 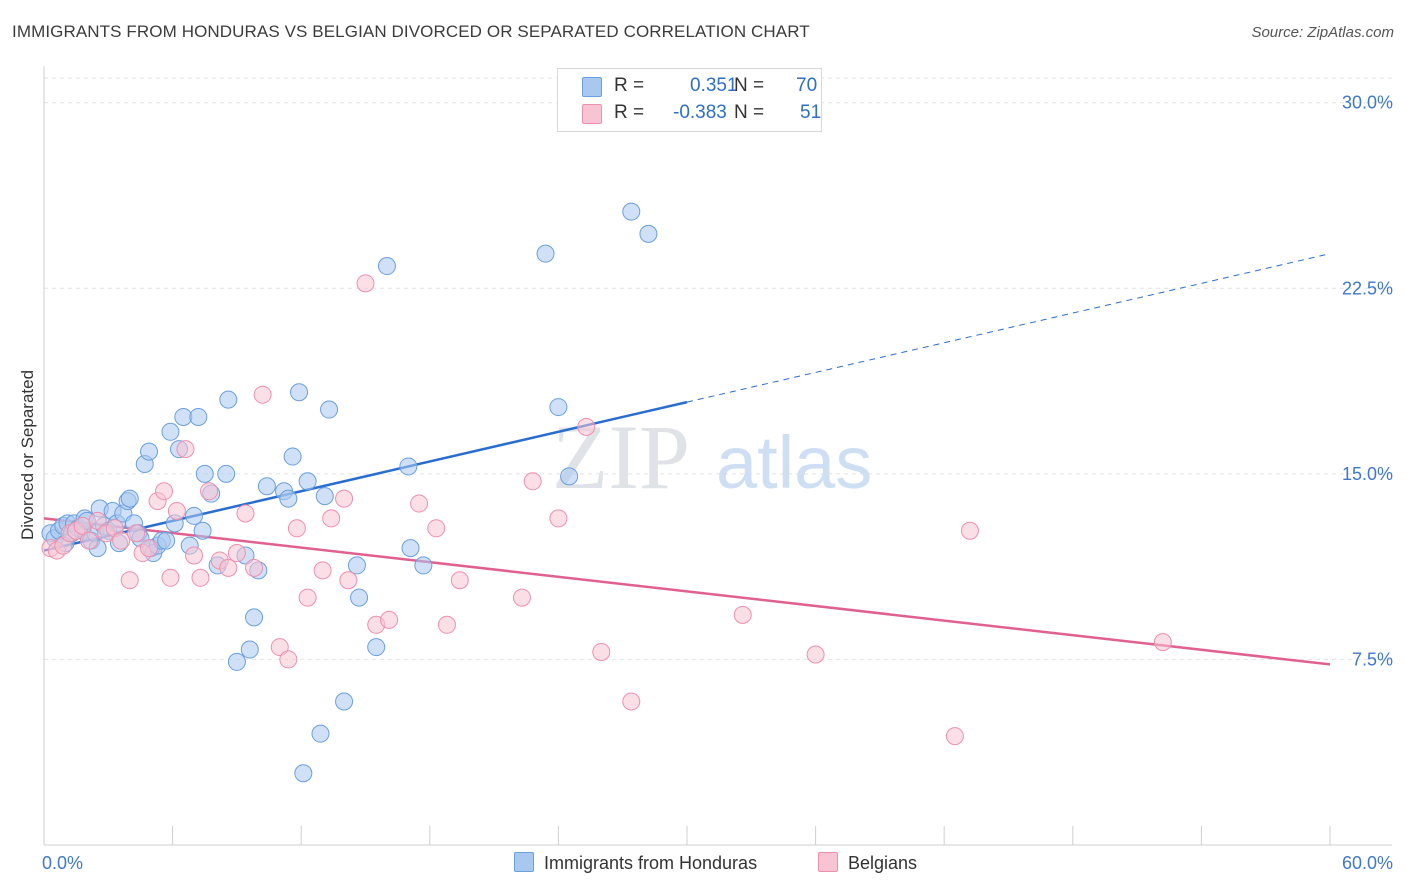 What do you see at coordinates (1322, 32) in the screenshot?
I see `source-label: Source: ZipAtlas.com` at bounding box center [1322, 32].